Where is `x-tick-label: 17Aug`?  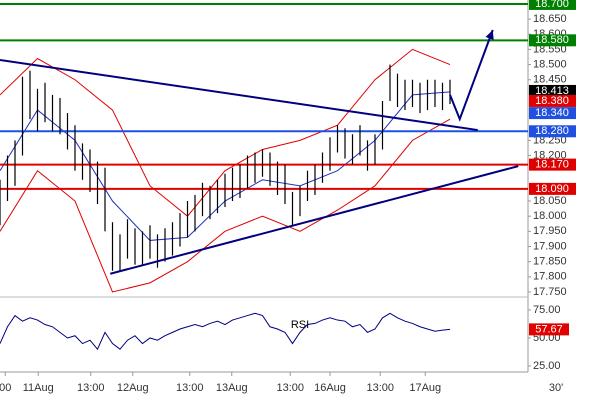 x-tick-label: 17Aug is located at coordinates (425, 388).